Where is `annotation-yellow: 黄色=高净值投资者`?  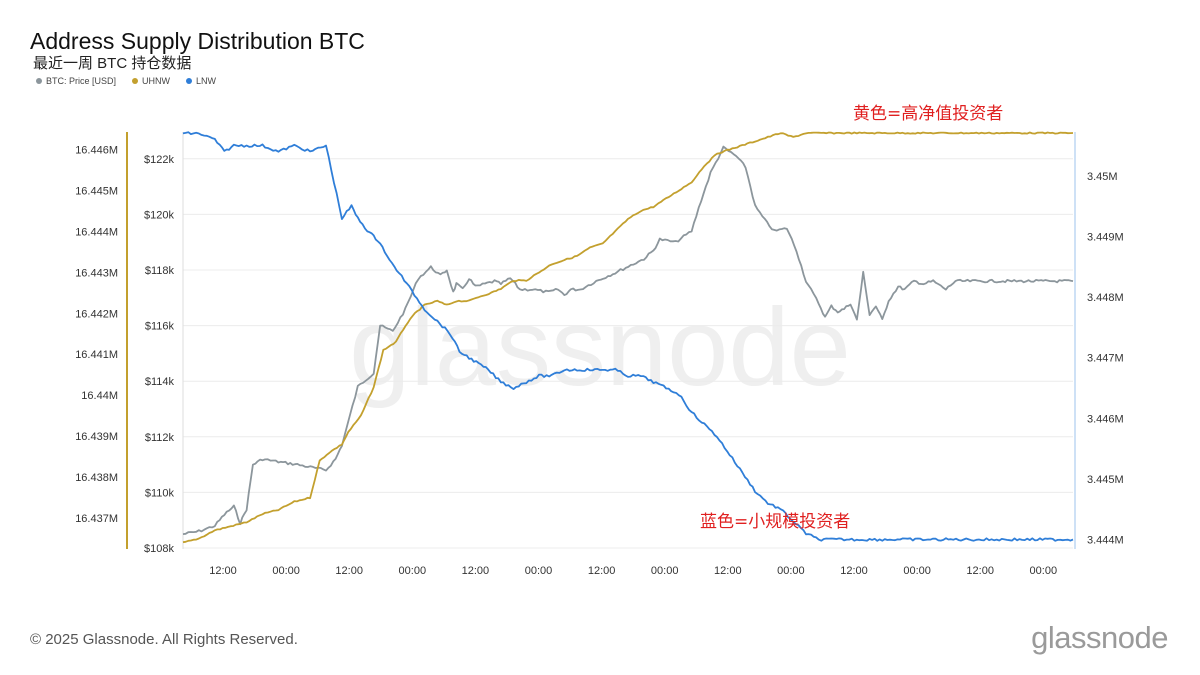 annotation-yellow: 黄色=高净值投资者 is located at coordinates (928, 114).